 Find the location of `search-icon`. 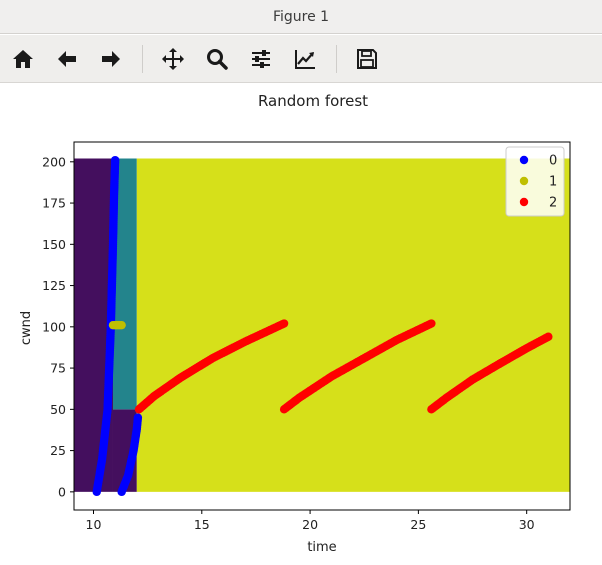

search-icon is located at coordinates (217, 59).